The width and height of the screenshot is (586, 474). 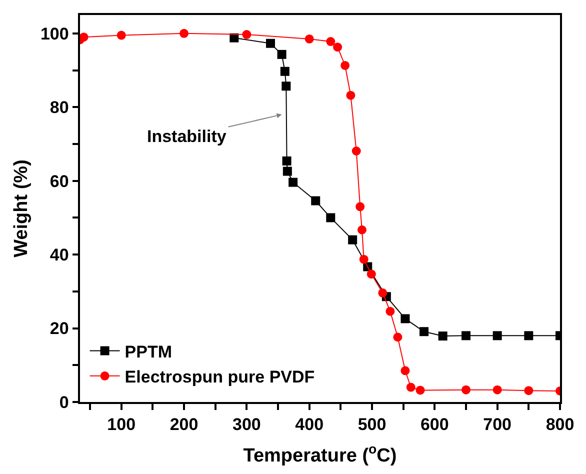 What do you see at coordinates (497, 424) in the screenshot?
I see `x-tick-label: 700` at bounding box center [497, 424].